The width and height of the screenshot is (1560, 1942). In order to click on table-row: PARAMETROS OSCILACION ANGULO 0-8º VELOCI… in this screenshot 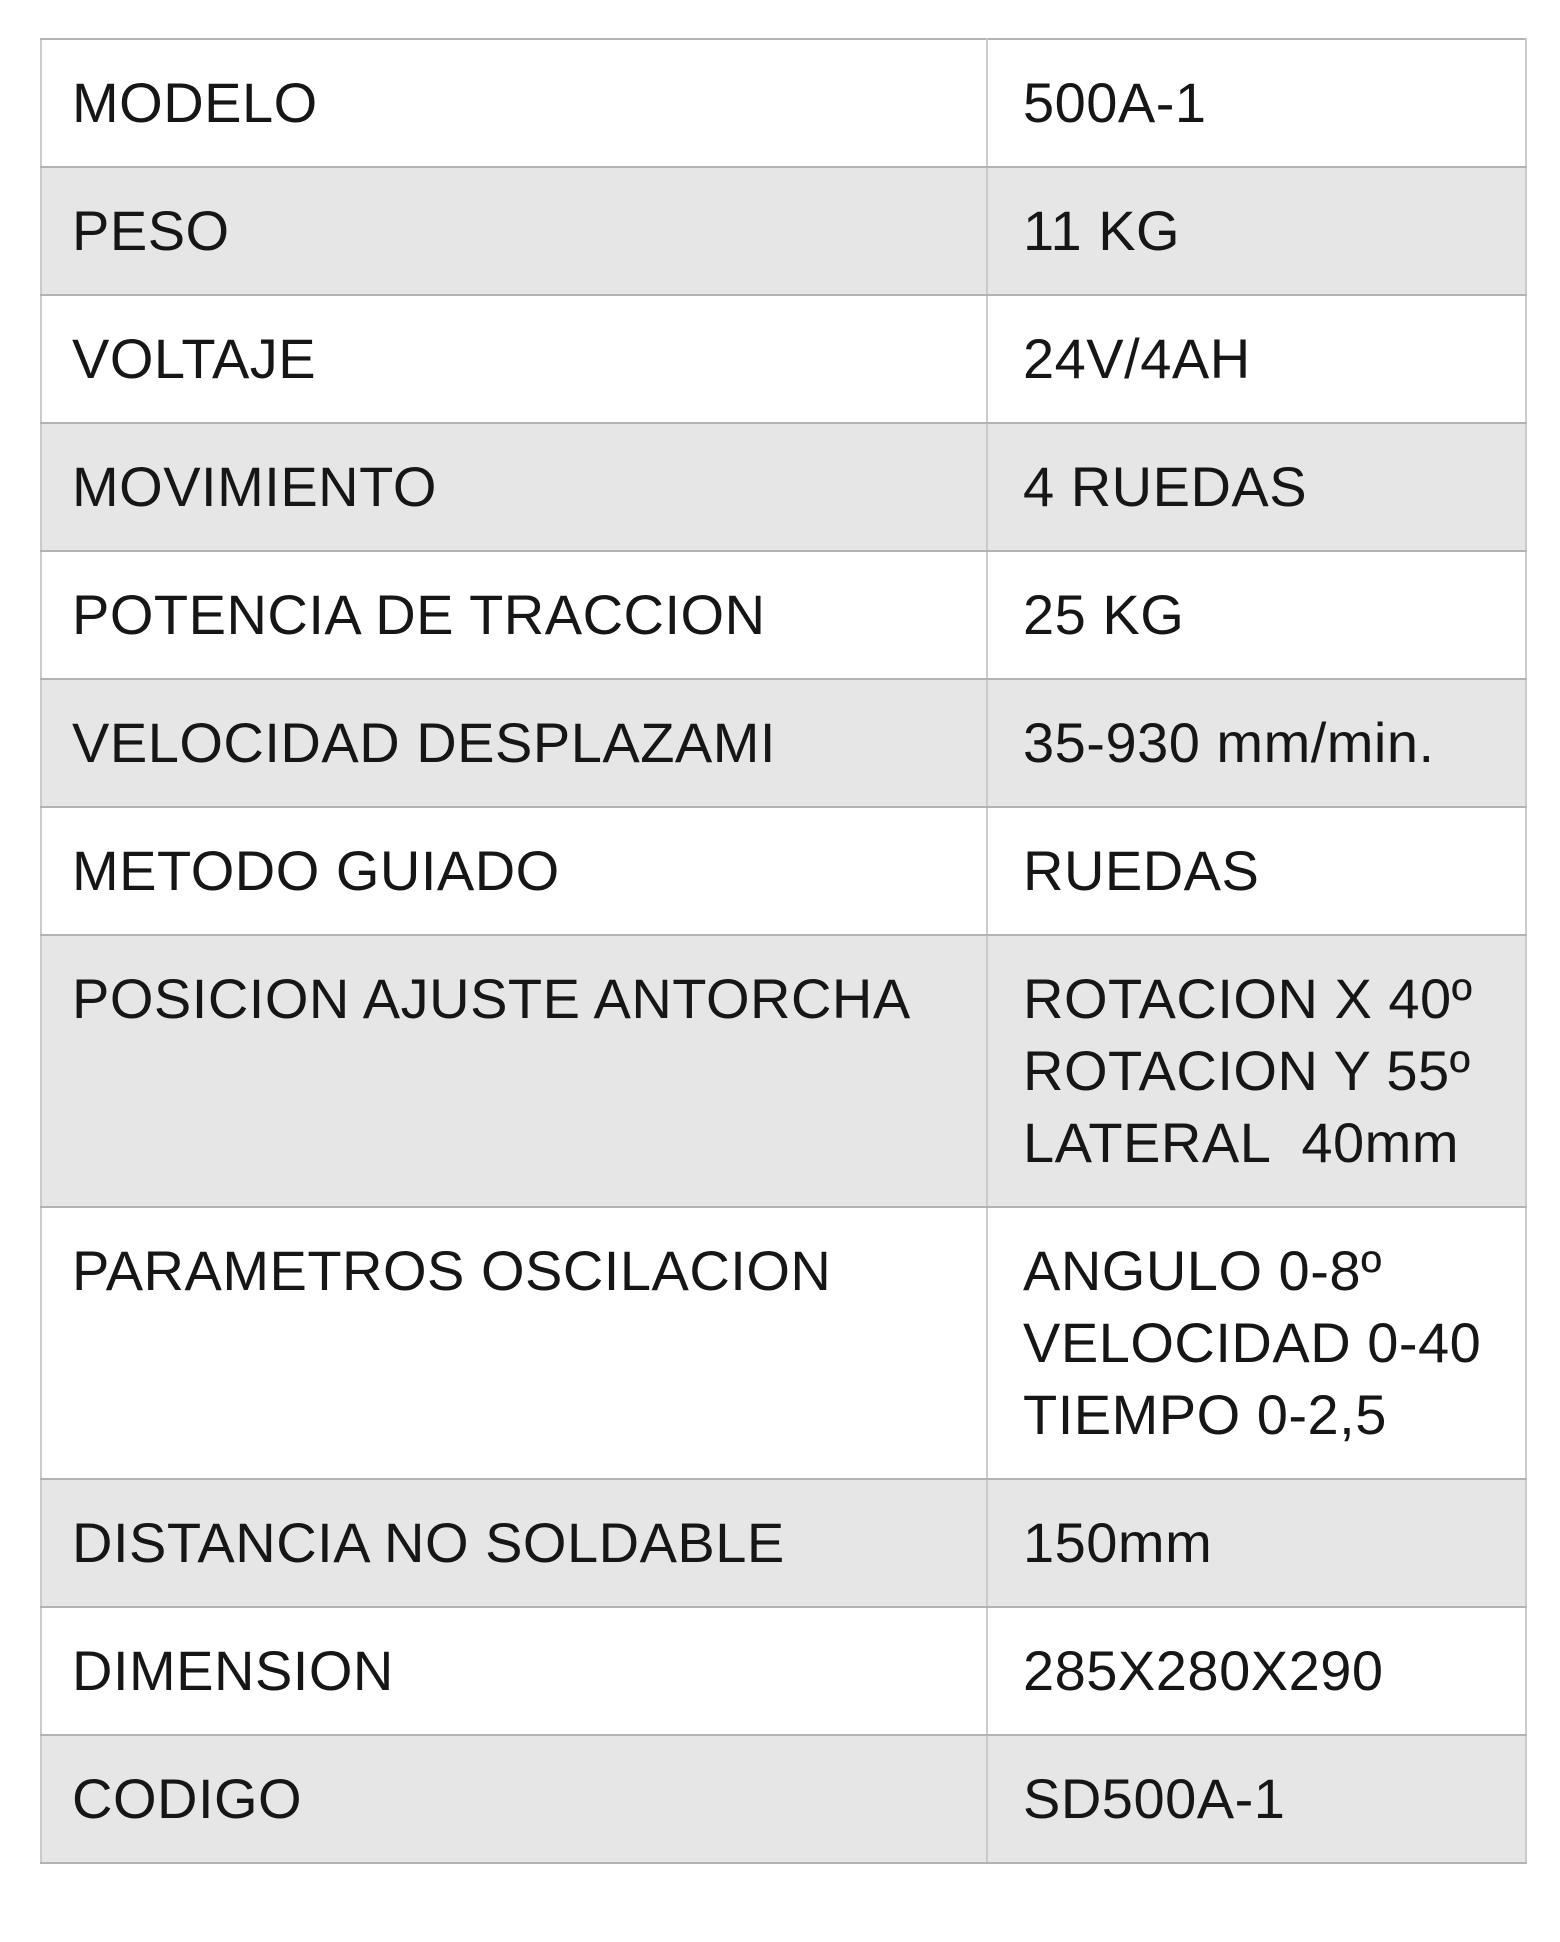, I will do `click(783, 1343)`.